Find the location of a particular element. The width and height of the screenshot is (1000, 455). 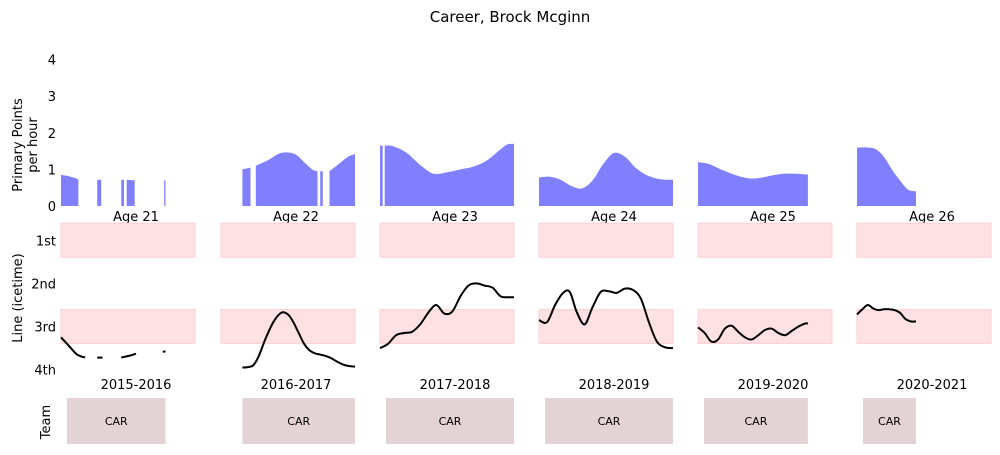

season-label: 2020-2021 is located at coordinates (932, 385).